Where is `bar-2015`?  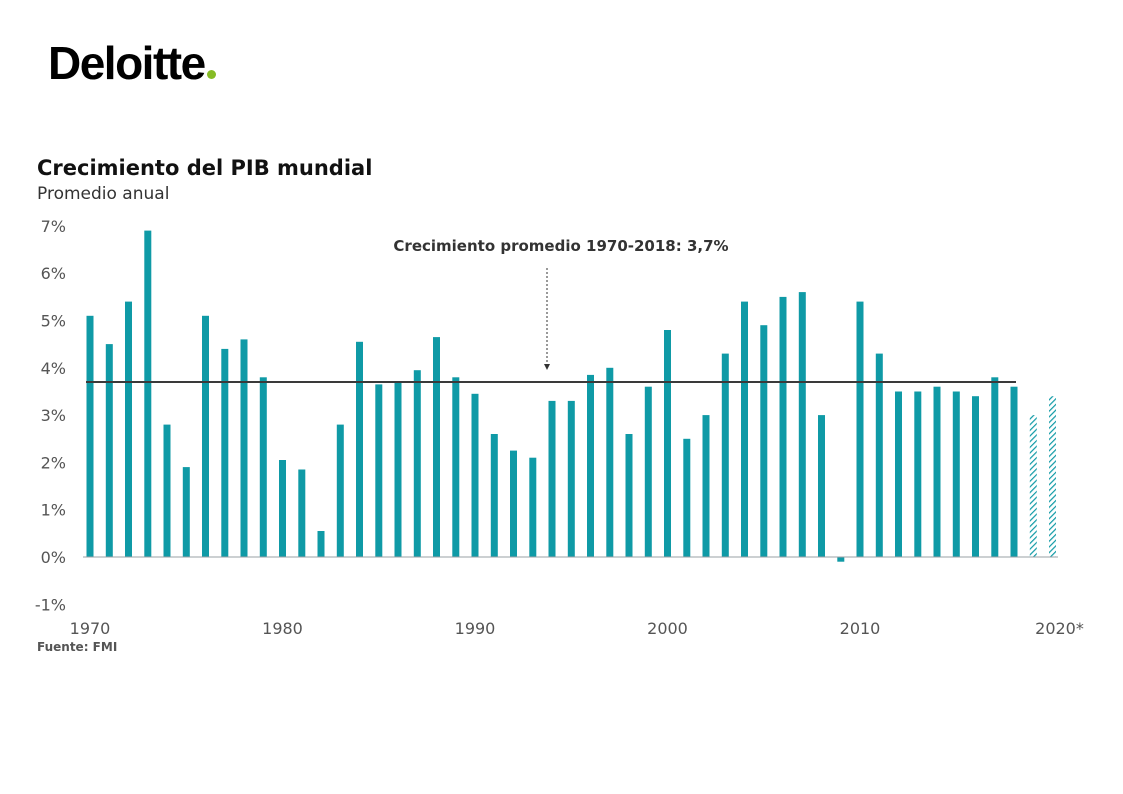
bar-2015 is located at coordinates (956, 474).